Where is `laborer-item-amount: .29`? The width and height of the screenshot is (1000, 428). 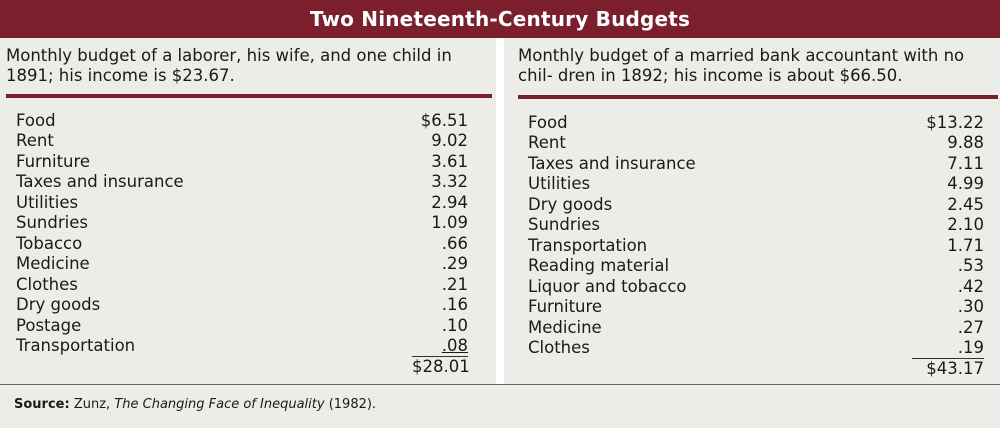 laborer-item-amount: .29 is located at coordinates (454, 264).